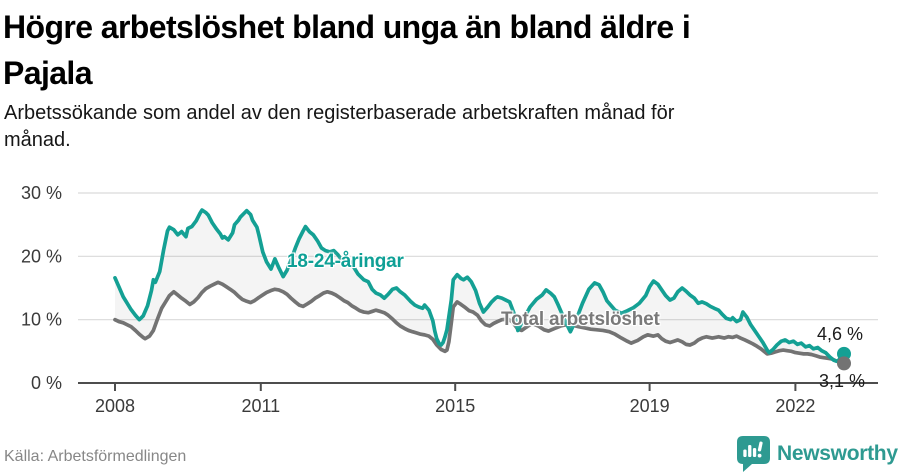 The image size is (900, 474). I want to click on y-tick-label: 20 %, so click(41, 256).